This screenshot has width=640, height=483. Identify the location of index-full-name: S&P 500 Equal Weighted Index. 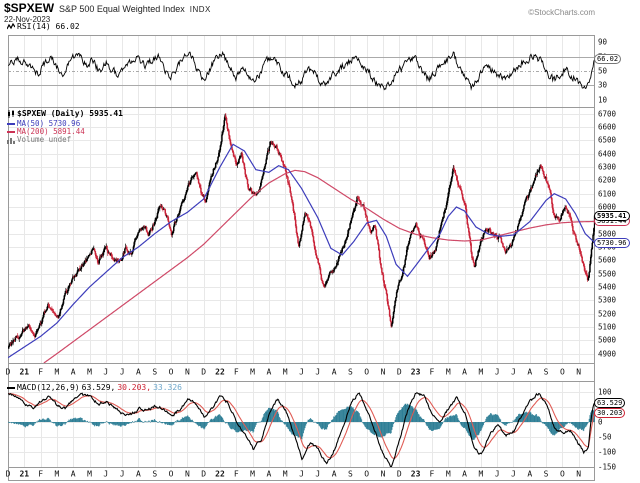
(122, 9).